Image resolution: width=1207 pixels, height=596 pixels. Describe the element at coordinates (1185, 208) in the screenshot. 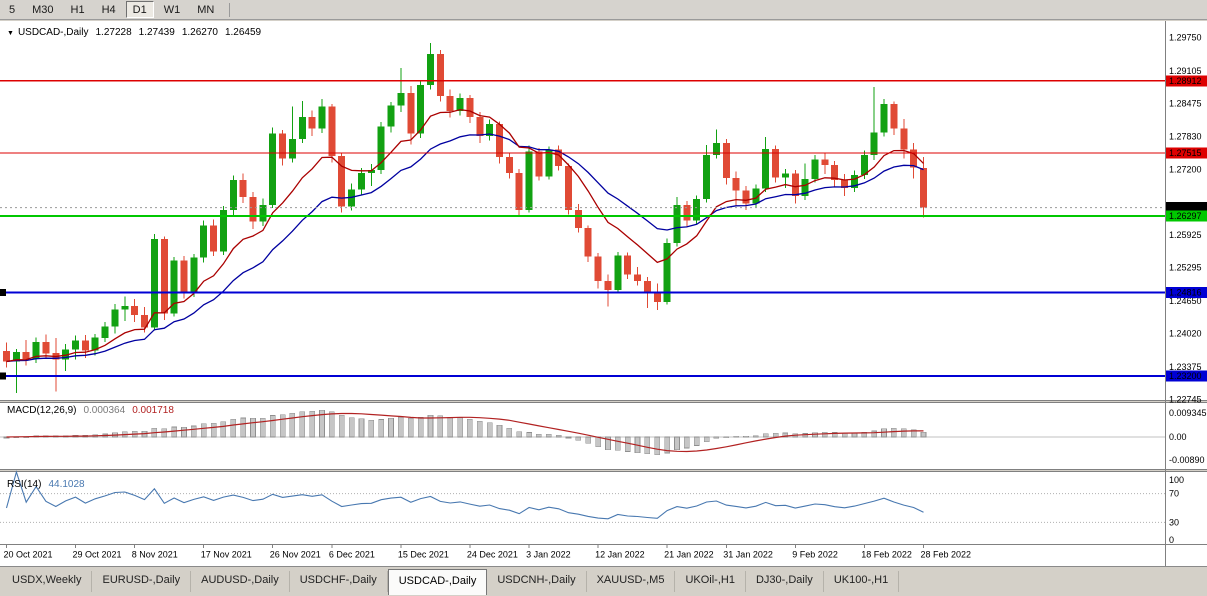

I see `price-badge-value: 1.26459` at that location.